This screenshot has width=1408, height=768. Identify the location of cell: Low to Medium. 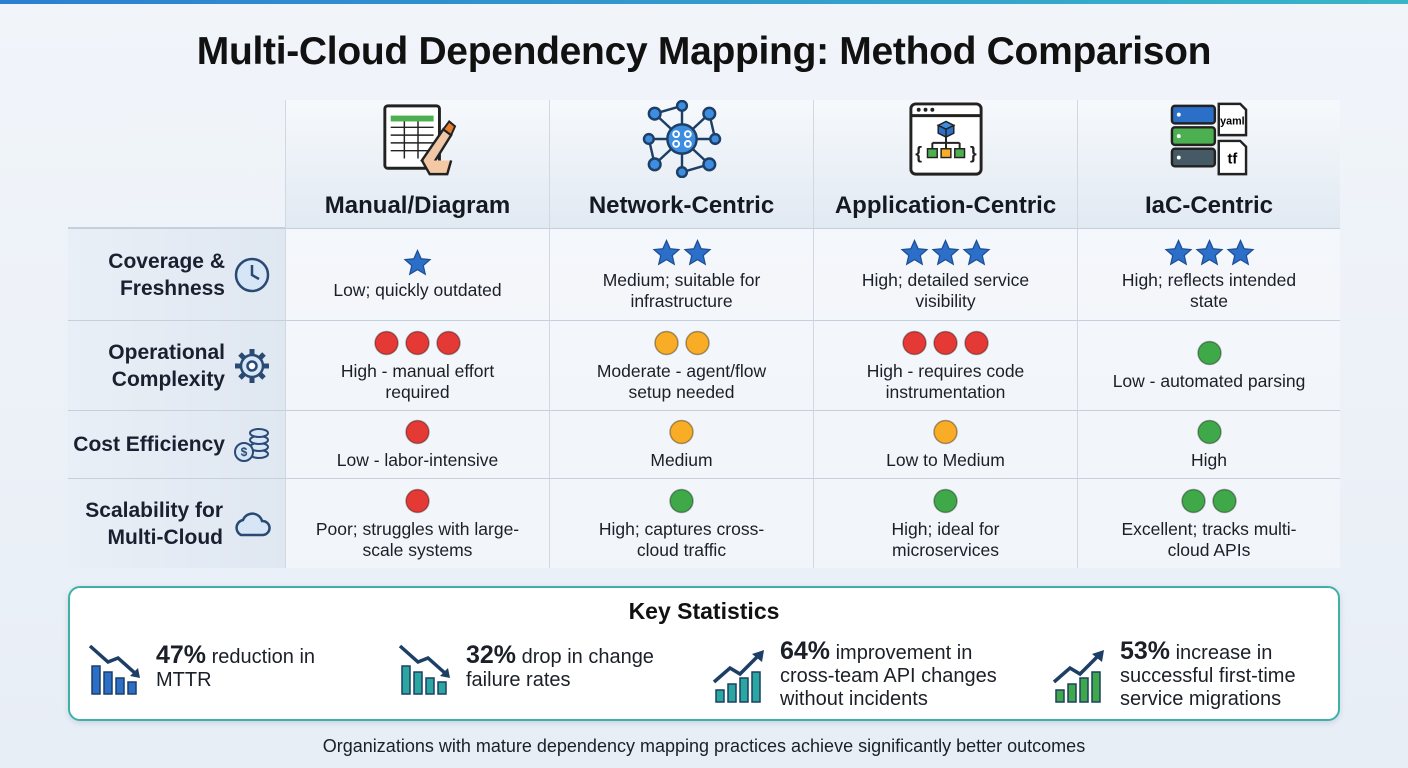
(945, 444).